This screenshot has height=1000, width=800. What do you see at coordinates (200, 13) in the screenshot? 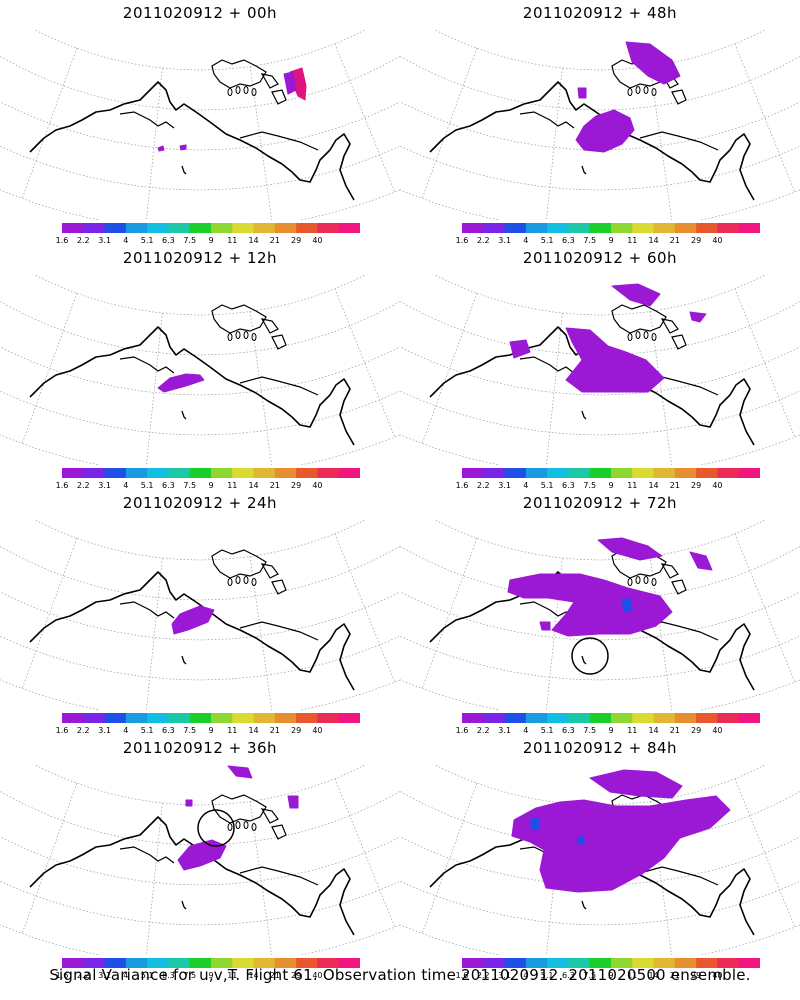
I see `panel-title: 2011020912 + 00h` at bounding box center [200, 13].